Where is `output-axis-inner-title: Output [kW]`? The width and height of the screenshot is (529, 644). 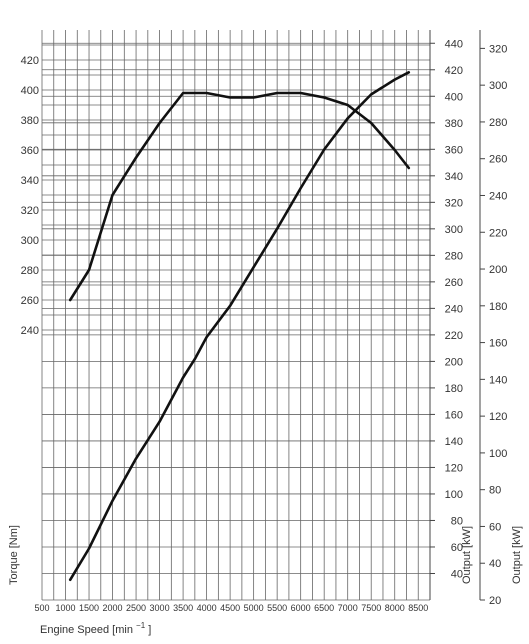 output-axis-inner-title: Output [kW] is located at coordinates (467, 555).